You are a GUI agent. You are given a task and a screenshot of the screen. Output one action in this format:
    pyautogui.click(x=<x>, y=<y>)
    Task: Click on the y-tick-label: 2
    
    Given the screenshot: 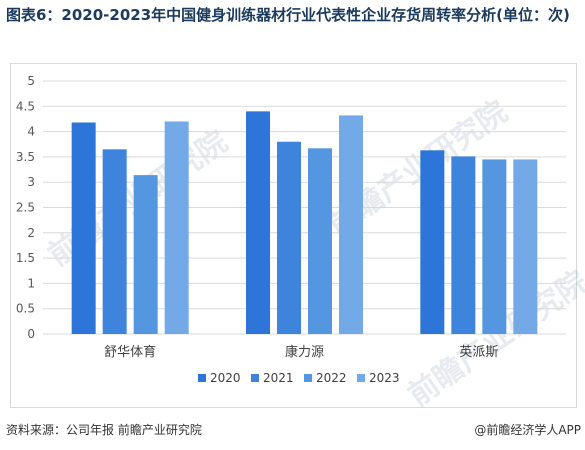 What is the action you would take?
    pyautogui.click(x=31, y=233)
    